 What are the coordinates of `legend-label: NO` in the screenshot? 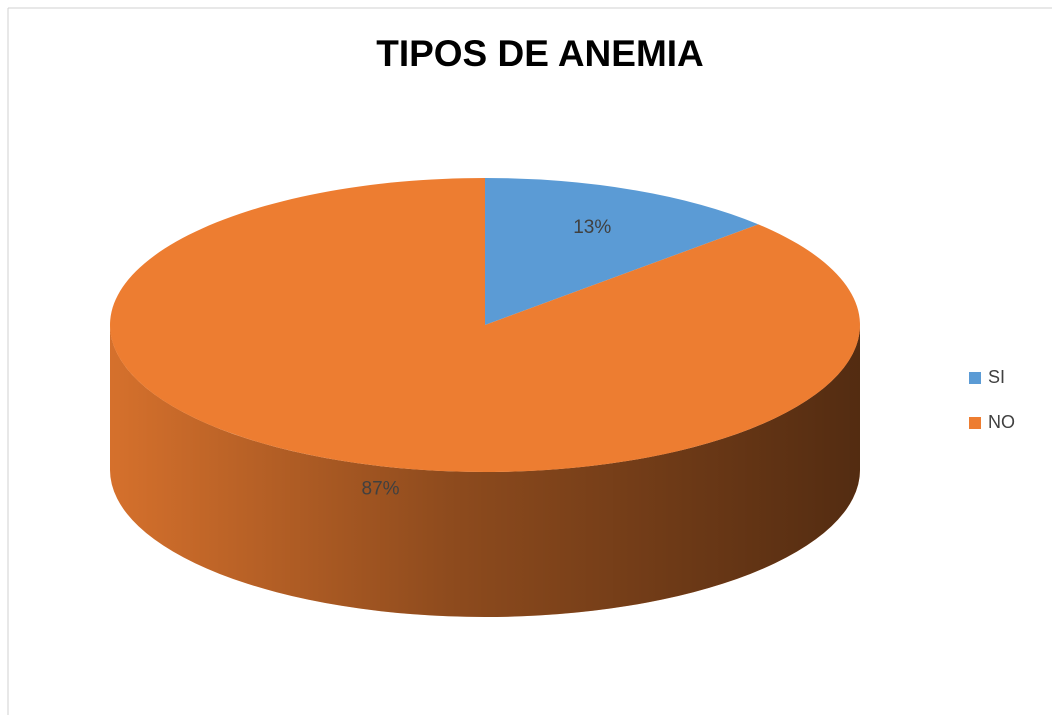 It's located at (1001, 422).